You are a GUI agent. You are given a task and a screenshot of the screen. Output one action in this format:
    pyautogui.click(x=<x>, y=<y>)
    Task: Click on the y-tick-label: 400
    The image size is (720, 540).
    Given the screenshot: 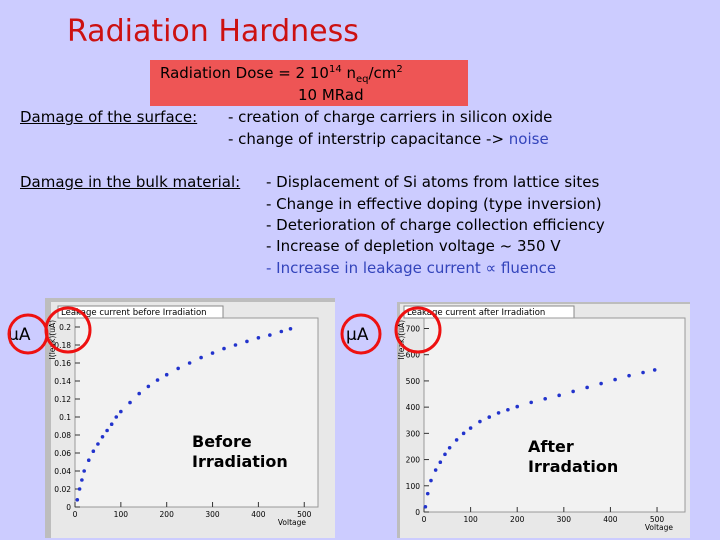 What is the action you would take?
    pyautogui.click(x=413, y=407)
    